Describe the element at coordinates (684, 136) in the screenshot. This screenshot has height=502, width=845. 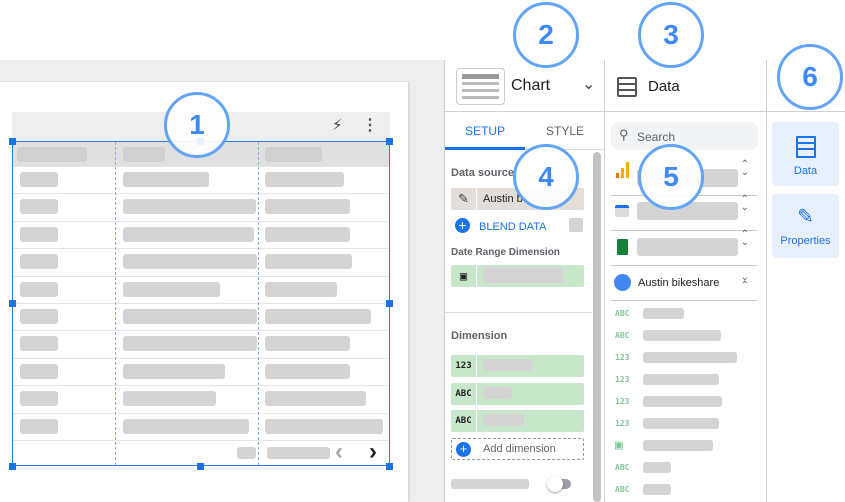
I see `search-input: ⚲ Search` at that location.